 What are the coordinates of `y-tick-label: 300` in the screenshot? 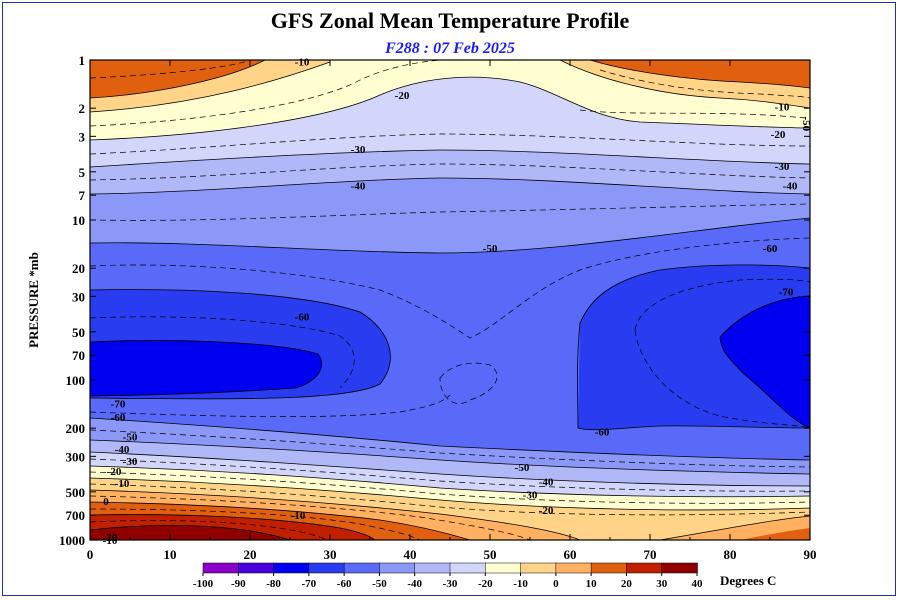 It's located at (76, 456).